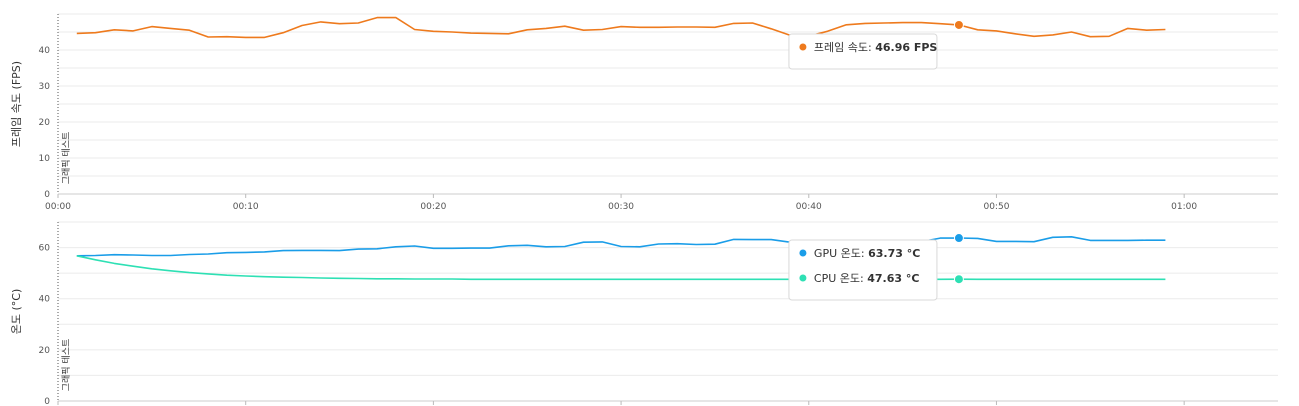 This screenshot has width=1299, height=406. Describe the element at coordinates (58, 207) in the screenshot. I see `x-tick-label: 00:00` at that location.